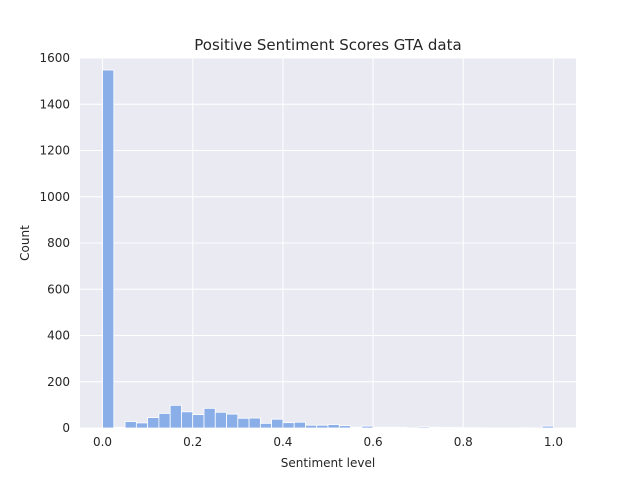 The height and width of the screenshot is (480, 640). Describe the element at coordinates (54, 151) in the screenshot. I see `y-tick-label: 1200` at that location.